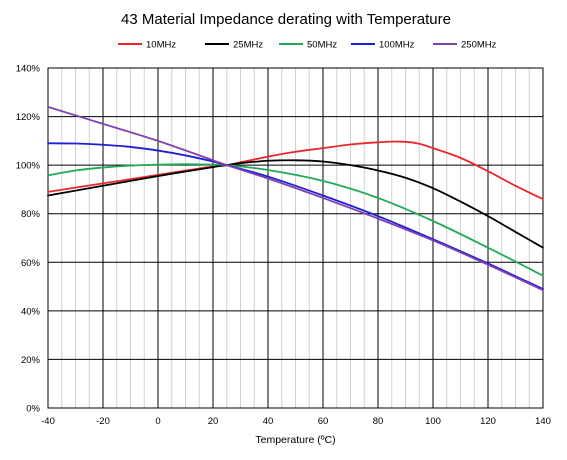 This screenshot has height=460, width=567. Describe the element at coordinates (248, 45) in the screenshot. I see `legend-label-25mhz: 25MHz` at that location.